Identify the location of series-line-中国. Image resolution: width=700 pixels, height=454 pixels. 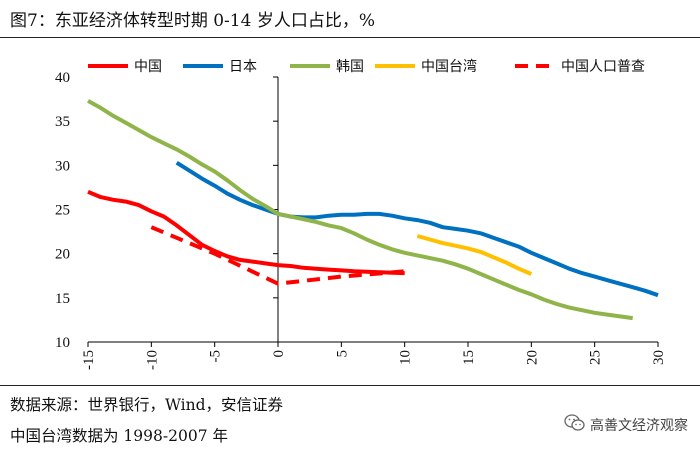
(246, 232).